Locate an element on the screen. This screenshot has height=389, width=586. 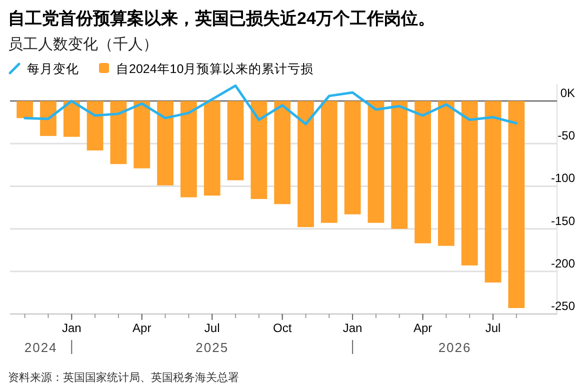
y-tick-label: -250 is located at coordinates (563, 306).